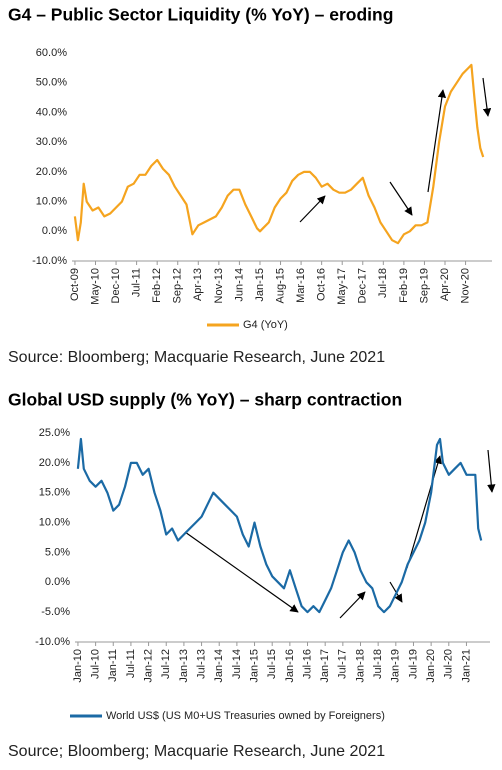  Describe the element at coordinates (51, 142) in the screenshot. I see `y-tick-label: 30.0%` at that location.